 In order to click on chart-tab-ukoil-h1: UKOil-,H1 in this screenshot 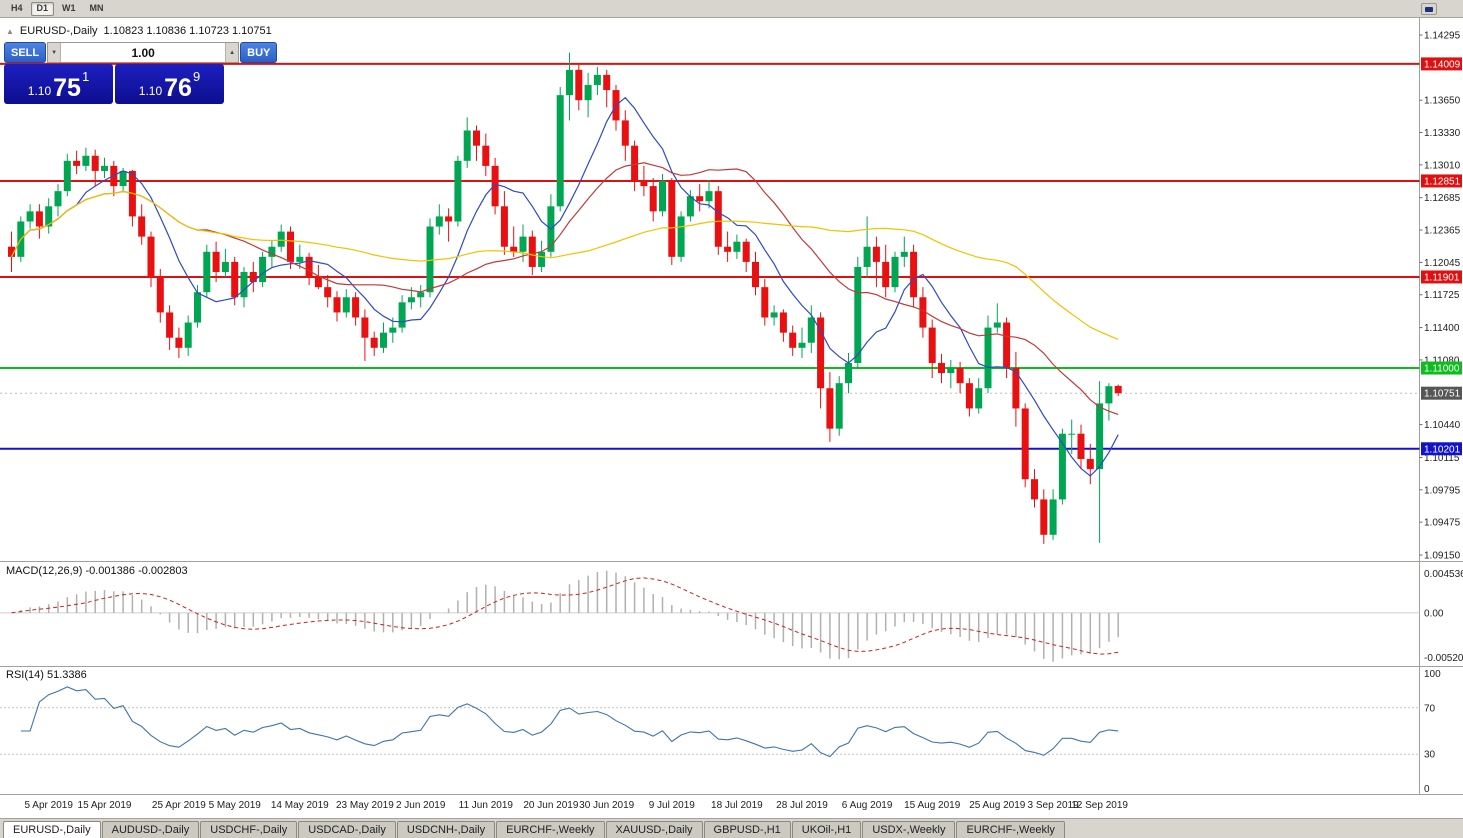, I will do `click(826, 829)`.